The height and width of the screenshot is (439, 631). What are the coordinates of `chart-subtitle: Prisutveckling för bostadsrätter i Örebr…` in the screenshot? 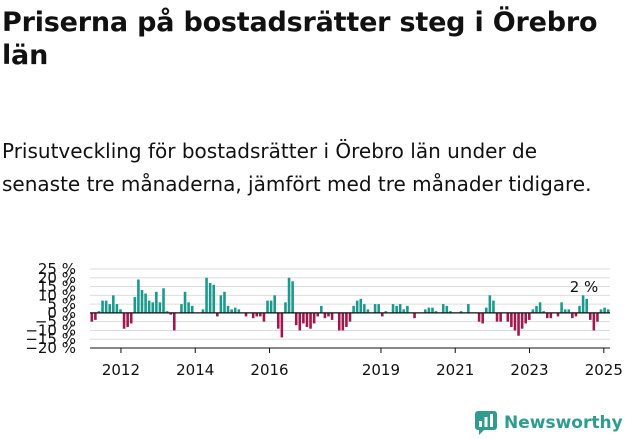 It's located at (297, 167).